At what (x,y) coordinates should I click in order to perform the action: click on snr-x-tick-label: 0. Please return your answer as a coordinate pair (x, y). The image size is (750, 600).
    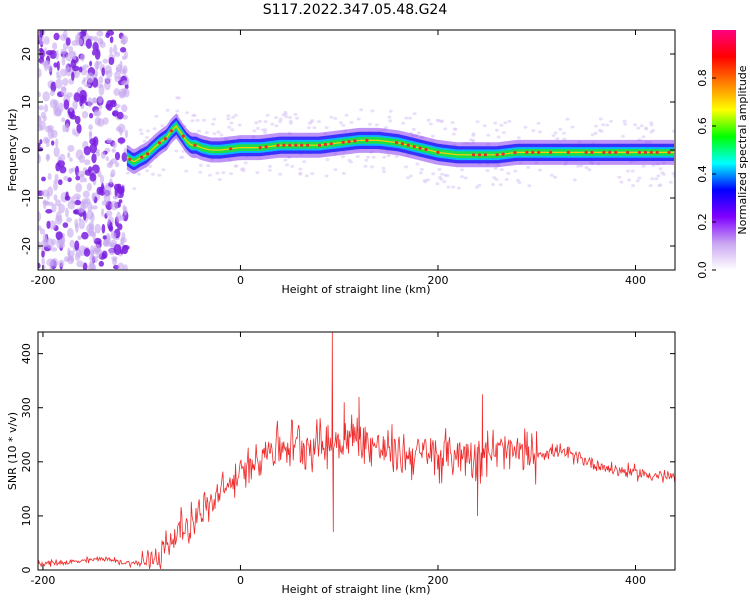
    Looking at the image, I should click on (240, 580).